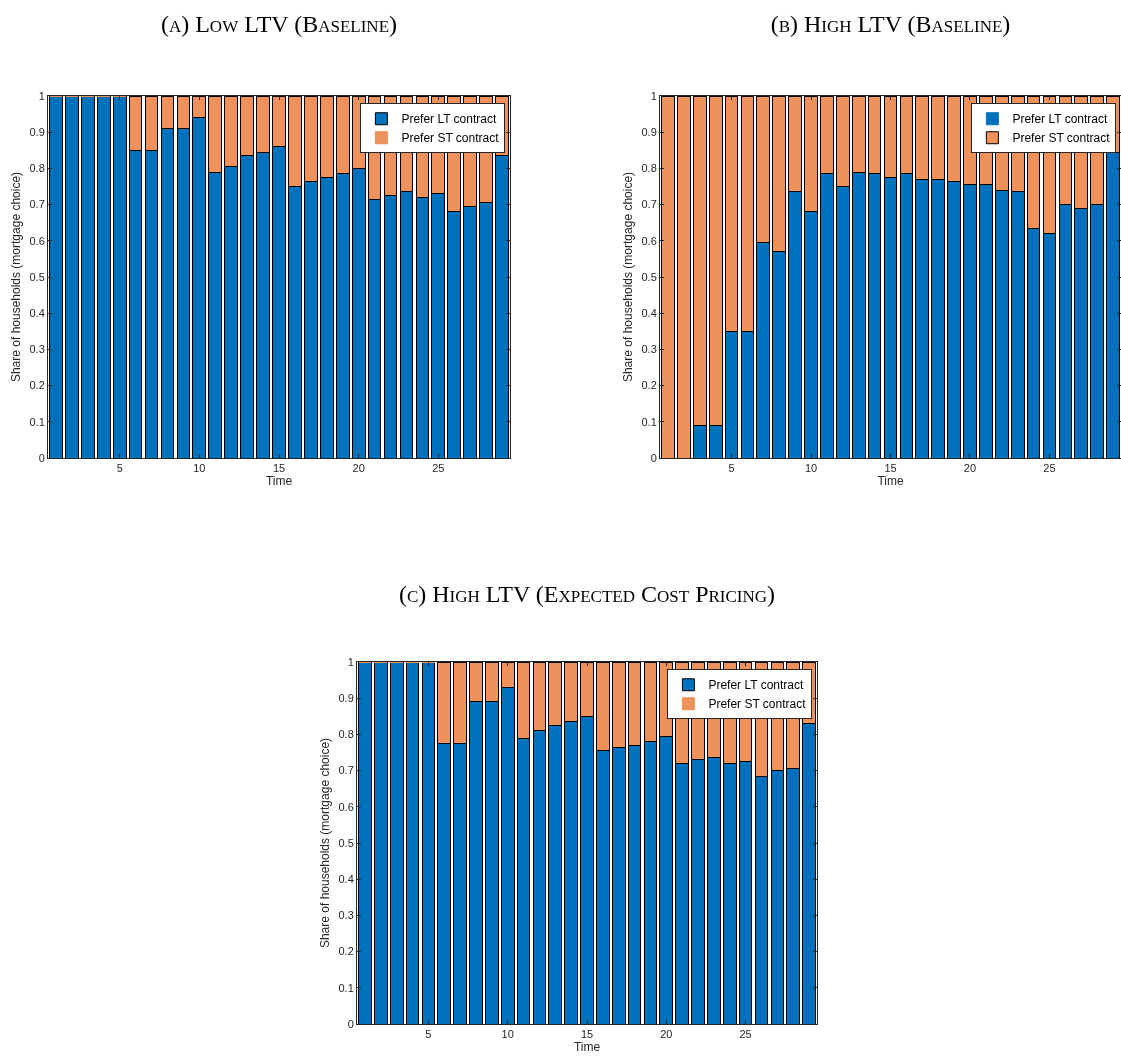 The height and width of the screenshot is (1061, 1121). Describe the element at coordinates (587, 593) in the screenshot. I see `chart-title: (c) High LTV (Expected Cost Pricing)` at that location.